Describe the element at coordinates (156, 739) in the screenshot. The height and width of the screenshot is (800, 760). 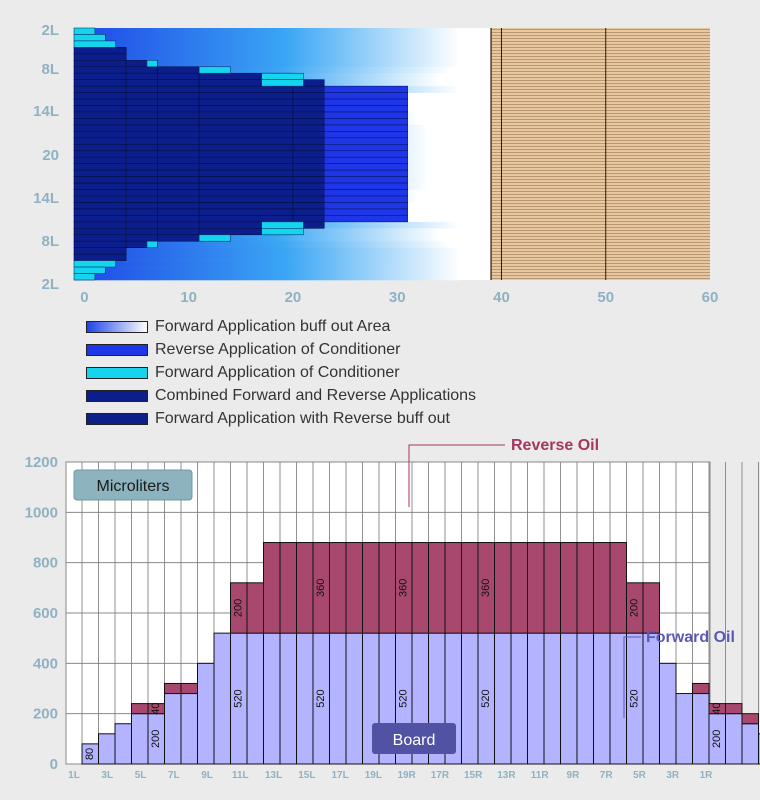
I see `bar-value-label: 200` at that location.